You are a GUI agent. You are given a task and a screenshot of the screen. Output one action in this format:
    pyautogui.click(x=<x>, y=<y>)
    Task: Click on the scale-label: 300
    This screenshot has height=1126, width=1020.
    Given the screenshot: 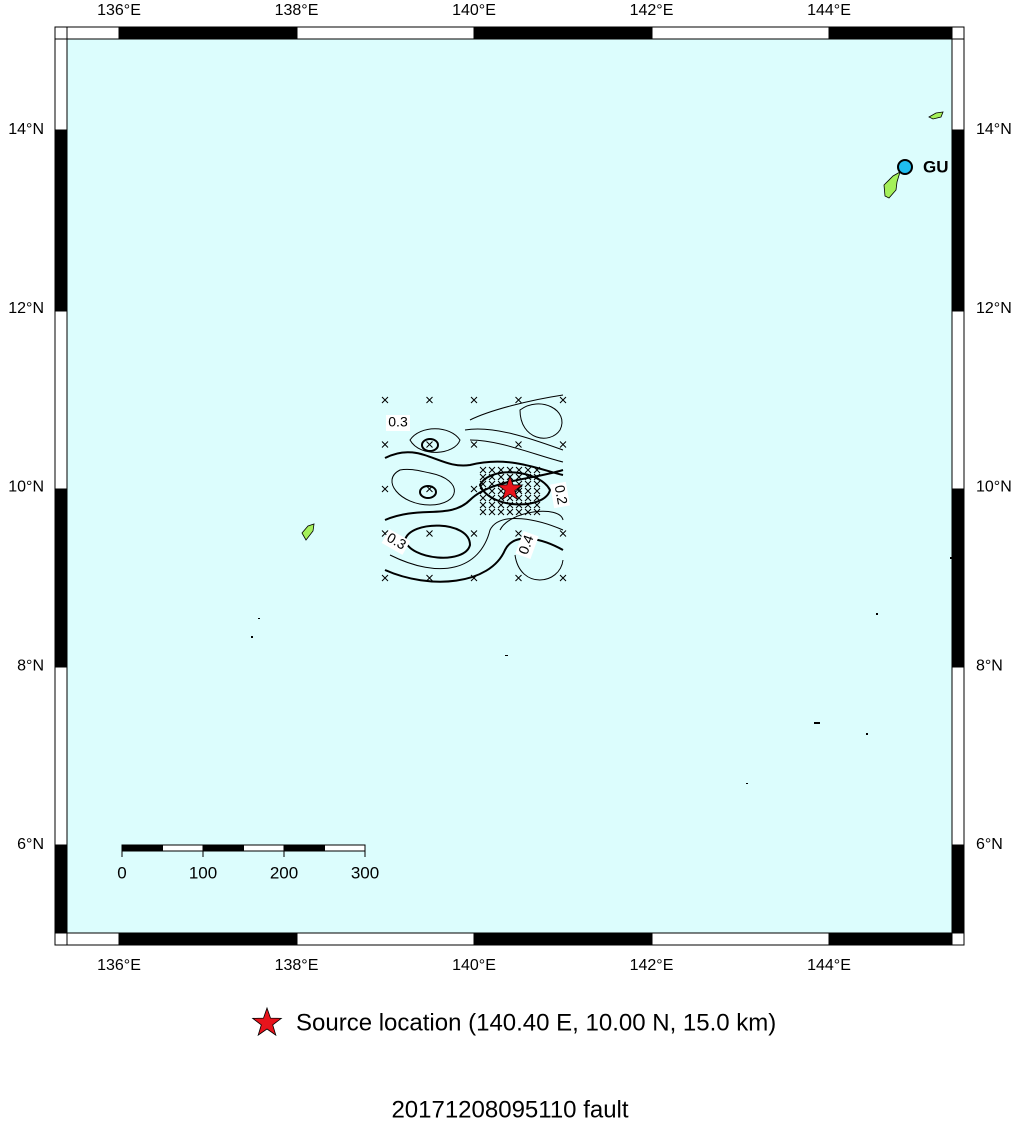 What is the action you would take?
    pyautogui.click(x=365, y=872)
    